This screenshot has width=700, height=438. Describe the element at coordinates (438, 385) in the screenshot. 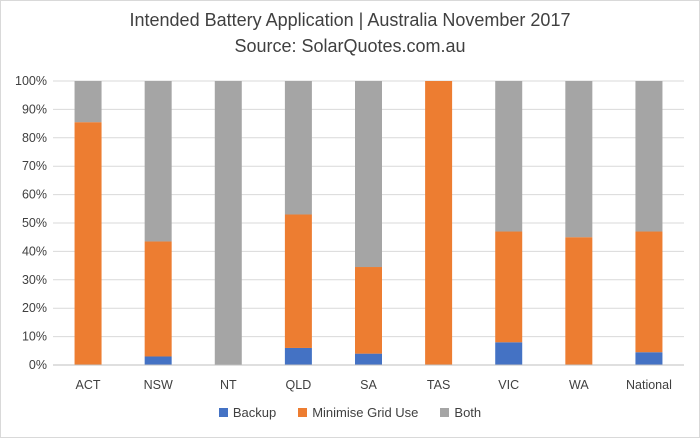

I see `x-tick-label: TAS` at that location.